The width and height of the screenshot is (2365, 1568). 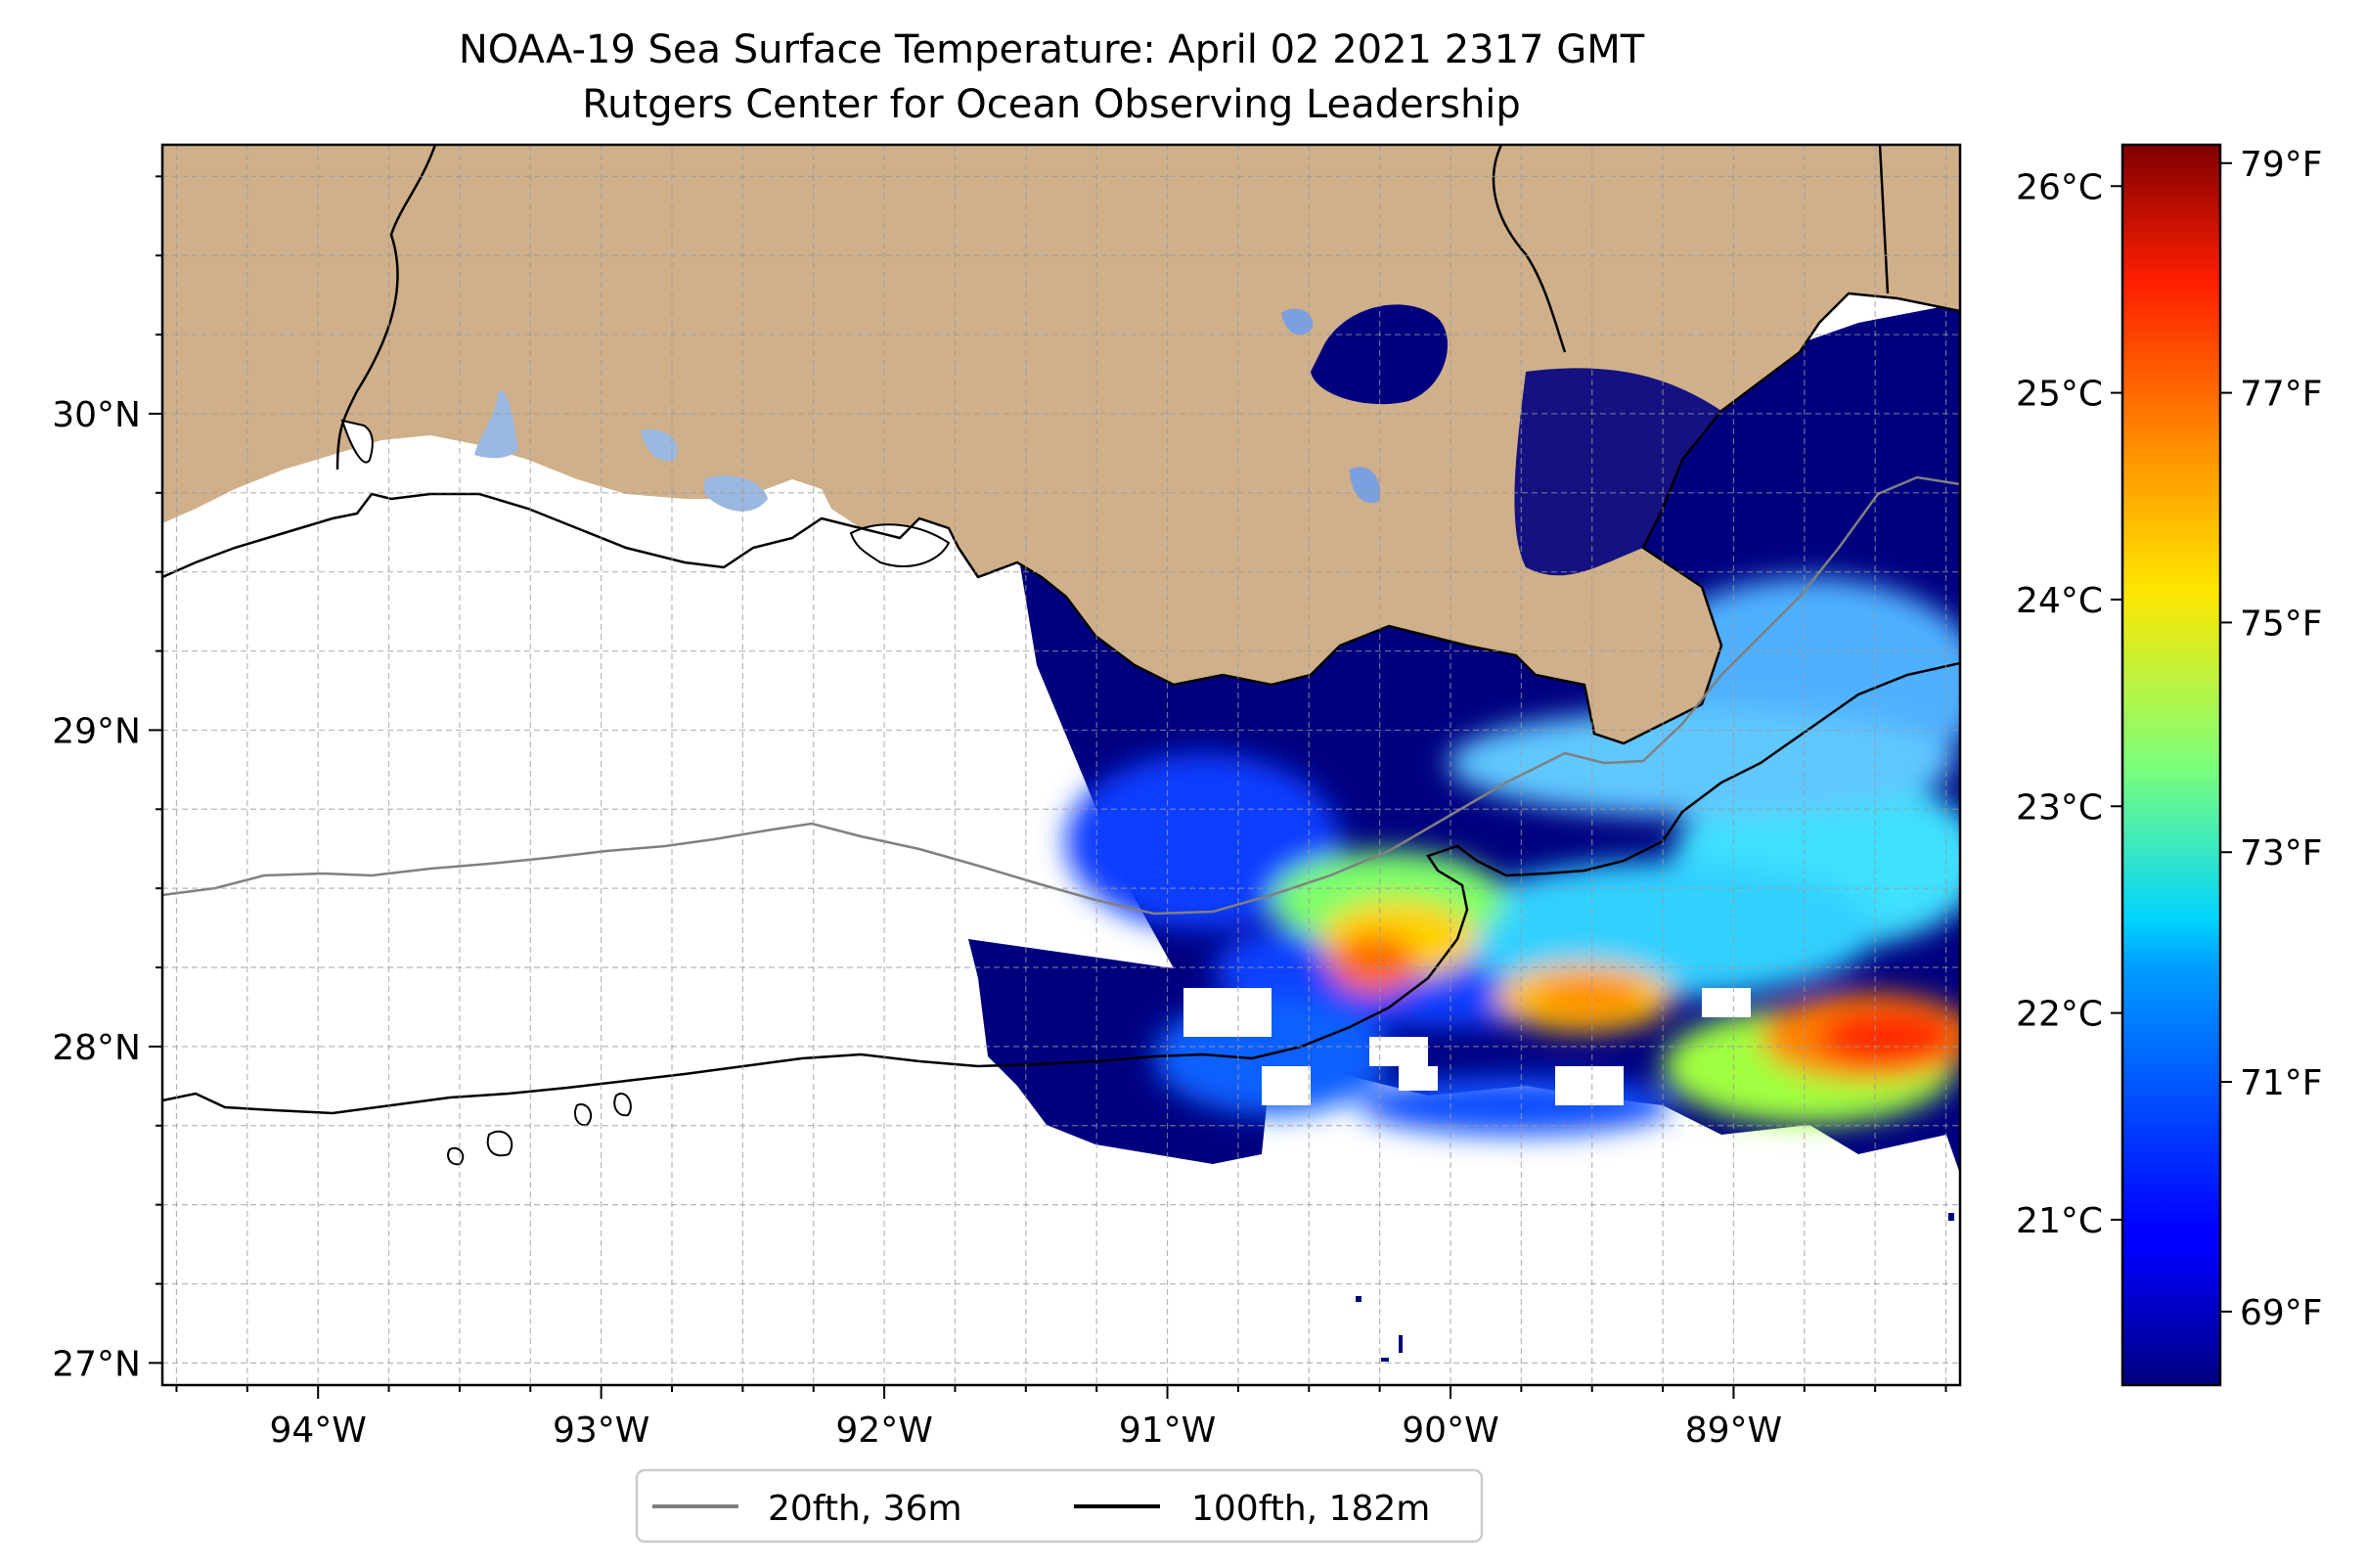 I want to click on colorbar-gradient, so click(x=2171, y=765).